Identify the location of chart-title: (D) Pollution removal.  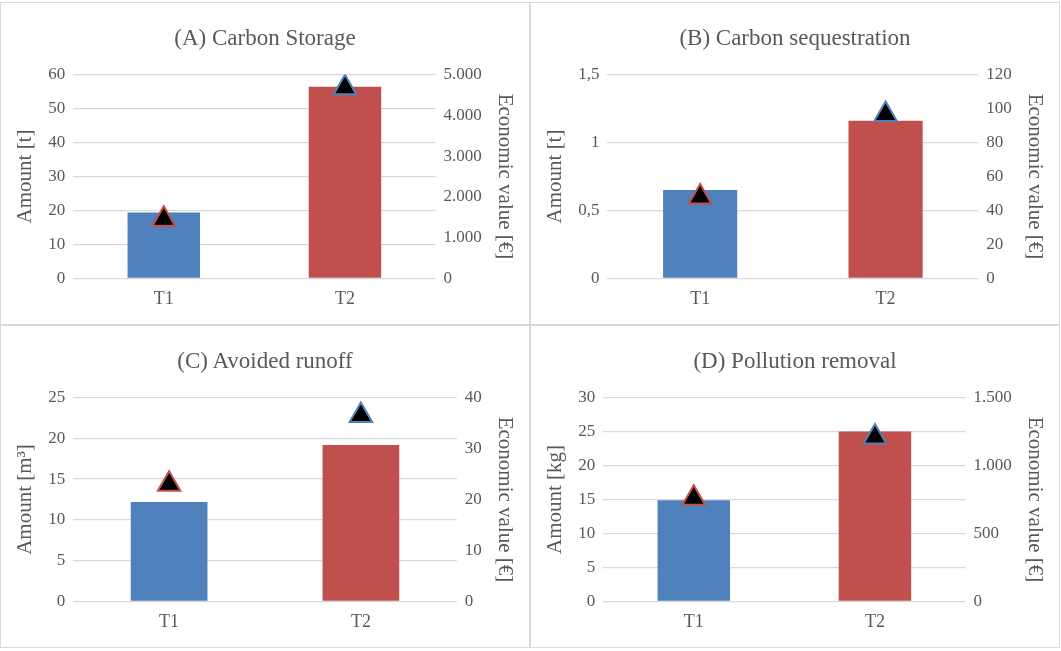
(795, 360).